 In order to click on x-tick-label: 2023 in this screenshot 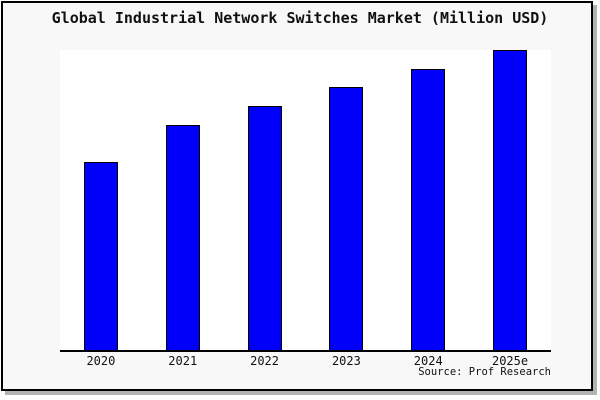, I will do `click(346, 361)`.